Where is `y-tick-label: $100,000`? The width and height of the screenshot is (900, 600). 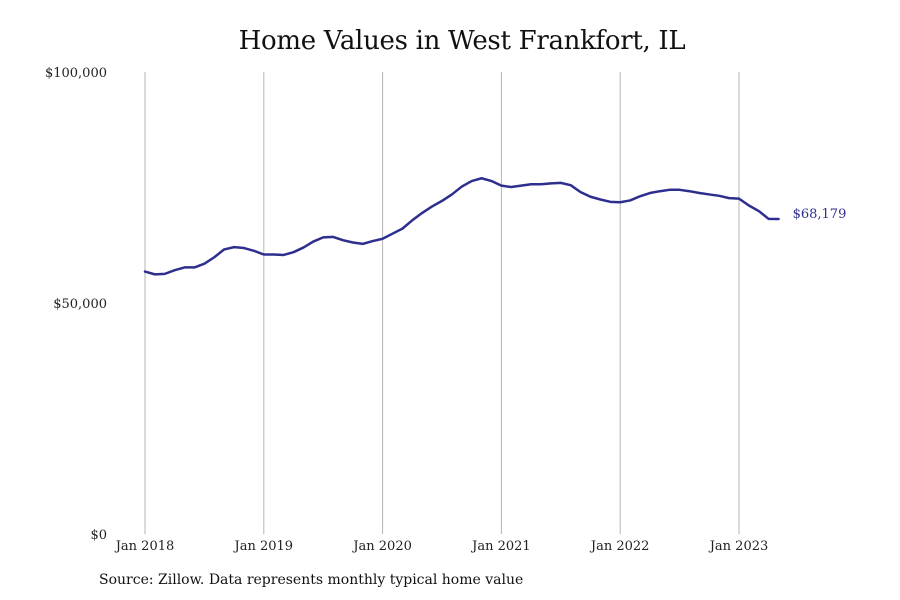
y-tick-label: $100,000 is located at coordinates (76, 73).